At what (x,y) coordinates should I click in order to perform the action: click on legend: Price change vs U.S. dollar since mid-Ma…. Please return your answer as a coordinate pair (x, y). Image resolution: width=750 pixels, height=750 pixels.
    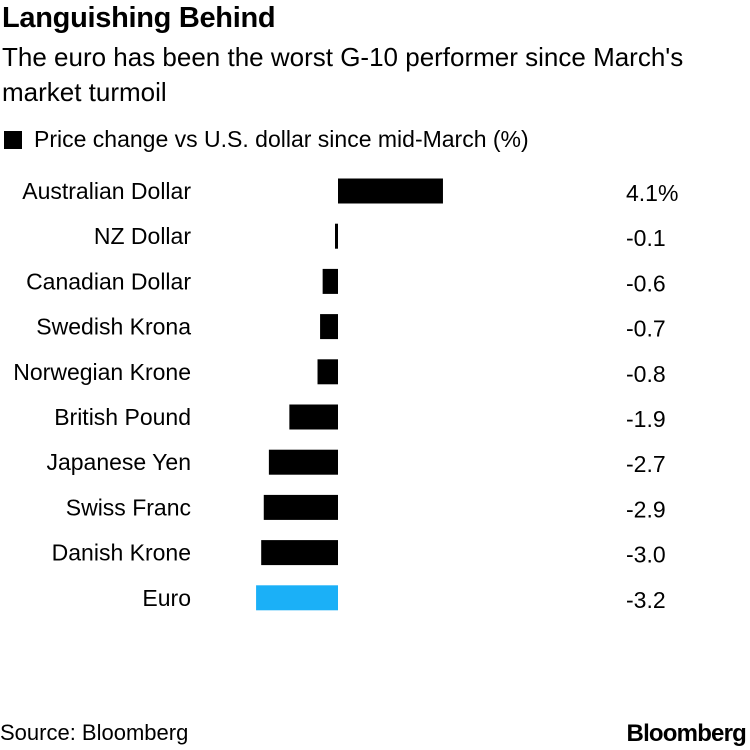
    Looking at the image, I should click on (266, 139).